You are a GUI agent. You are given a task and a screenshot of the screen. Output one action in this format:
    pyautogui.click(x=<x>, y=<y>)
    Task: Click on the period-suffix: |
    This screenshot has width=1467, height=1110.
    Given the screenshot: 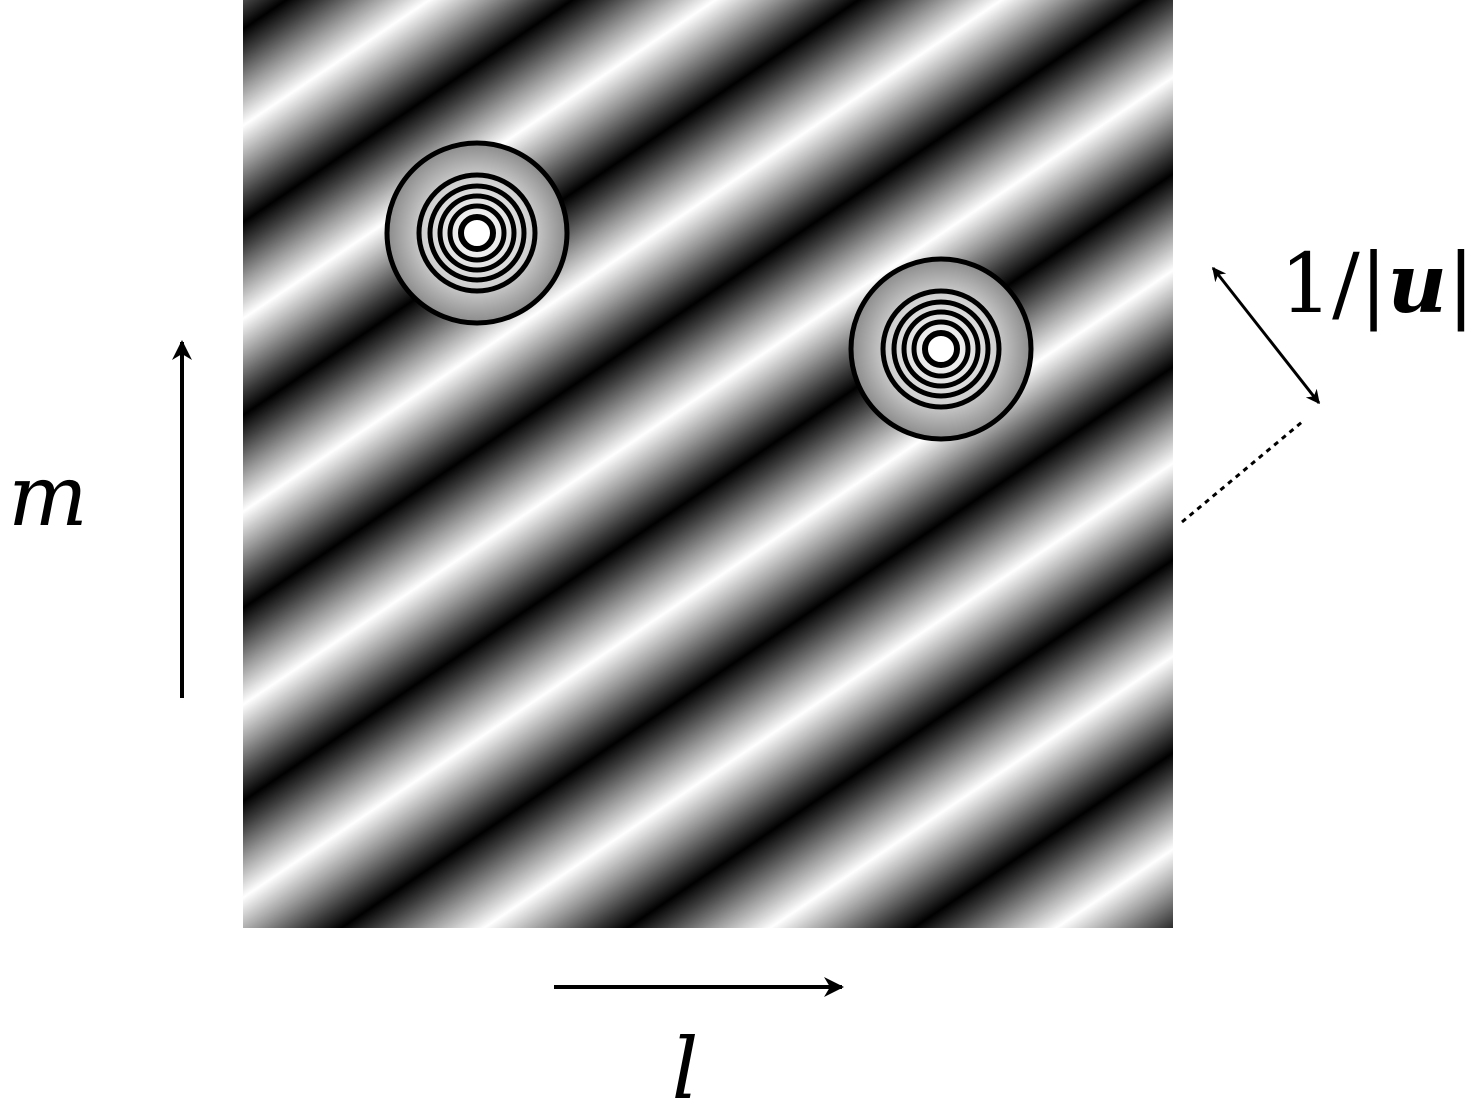 What is the action you would take?
    pyautogui.click(x=1457, y=284)
    